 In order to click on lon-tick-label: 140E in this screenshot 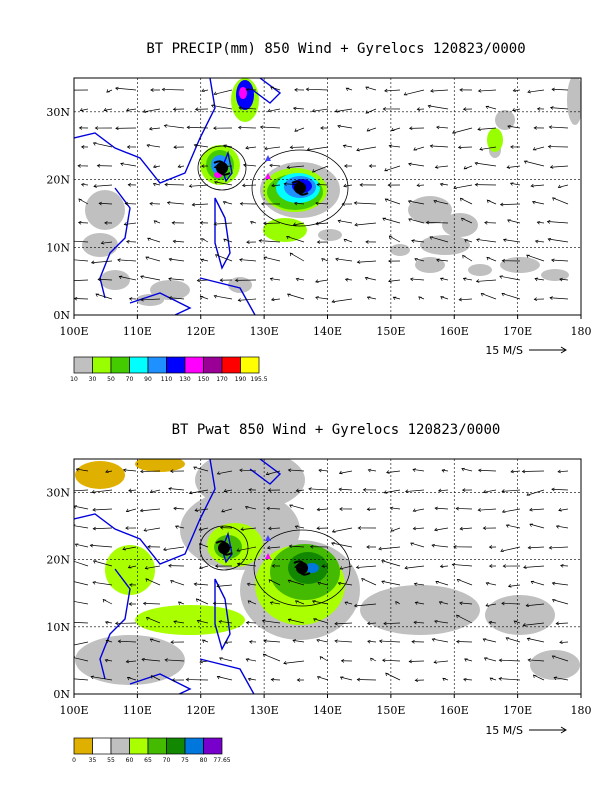, I will do `click(327, 331)`.